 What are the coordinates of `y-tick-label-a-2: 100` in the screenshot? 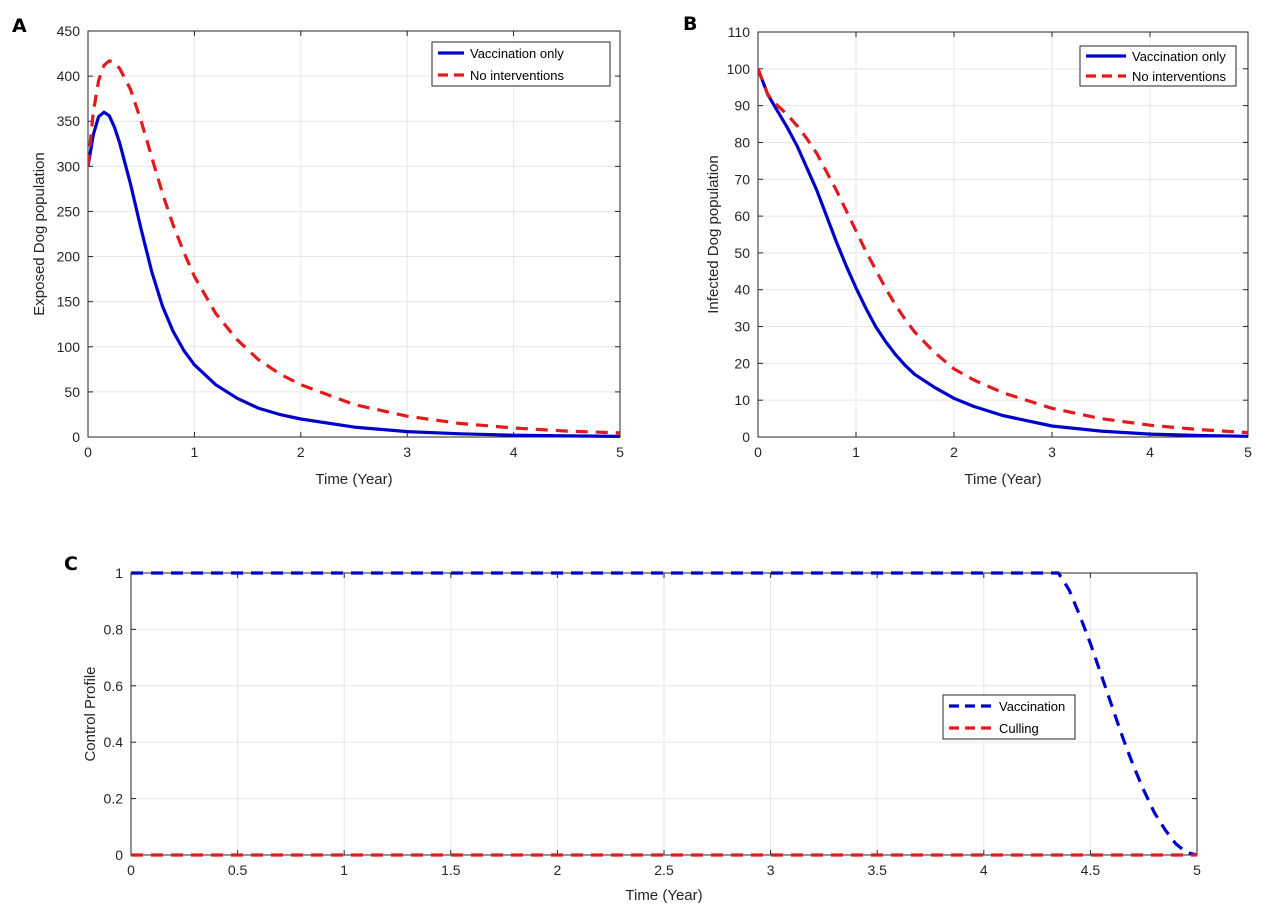 It's located at (69, 347).